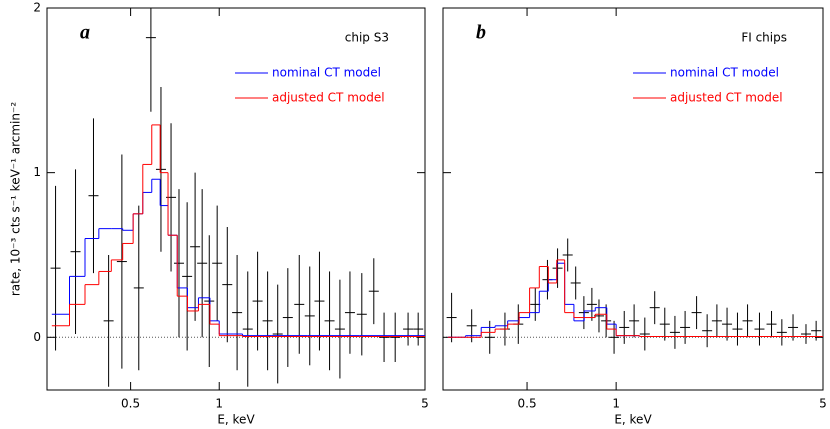 This screenshot has height=429, width=830. What do you see at coordinates (367, 38) in the screenshot?
I see `annotation: chip S3` at bounding box center [367, 38].